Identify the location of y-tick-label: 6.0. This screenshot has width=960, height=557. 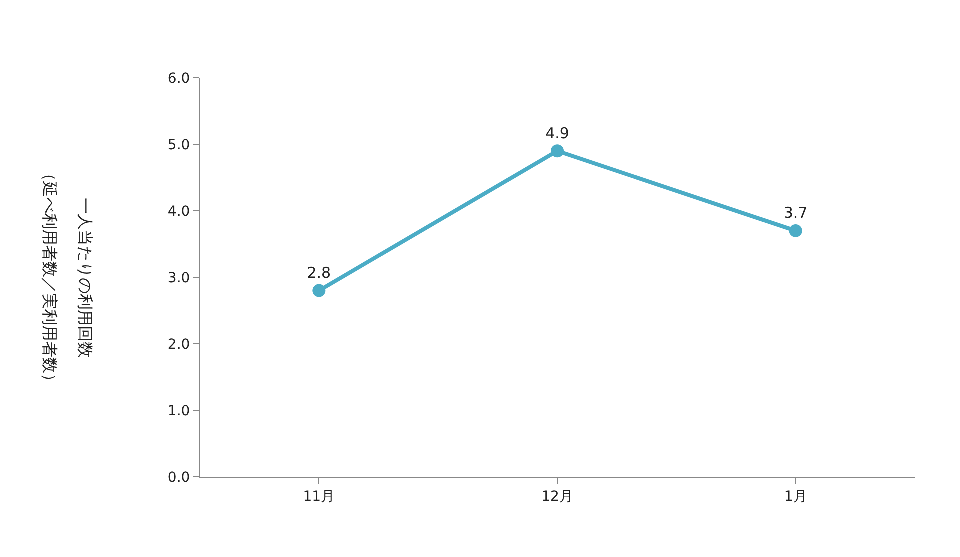
(179, 78).